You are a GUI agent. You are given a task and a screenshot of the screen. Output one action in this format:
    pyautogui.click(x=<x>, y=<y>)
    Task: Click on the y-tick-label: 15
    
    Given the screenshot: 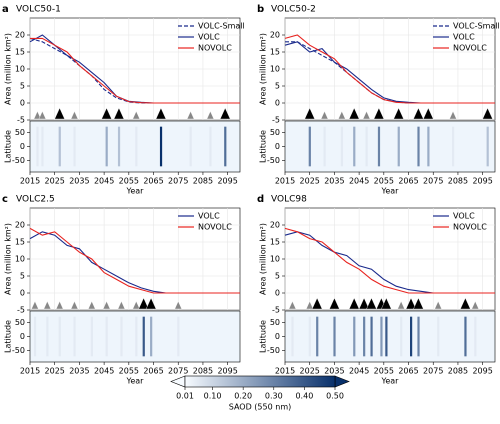 What is the action you would take?
    pyautogui.click(x=275, y=52)
    